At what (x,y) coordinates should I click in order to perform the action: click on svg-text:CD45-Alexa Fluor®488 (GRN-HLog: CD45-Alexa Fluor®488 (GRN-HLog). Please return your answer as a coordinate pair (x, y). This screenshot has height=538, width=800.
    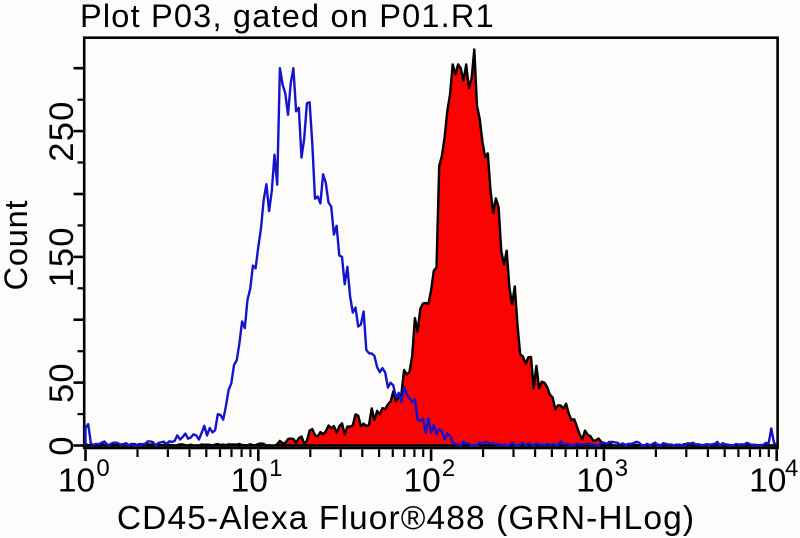
    Looking at the image, I should click on (406, 518).